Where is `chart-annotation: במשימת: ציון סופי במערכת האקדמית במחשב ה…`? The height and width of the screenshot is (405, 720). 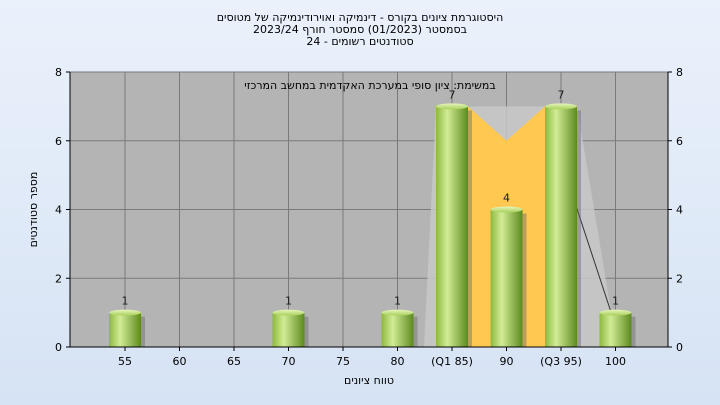
chart-annotation: במשימת: ציון סופי במערכת האקדמית במחשב ה… is located at coordinates (370, 85).